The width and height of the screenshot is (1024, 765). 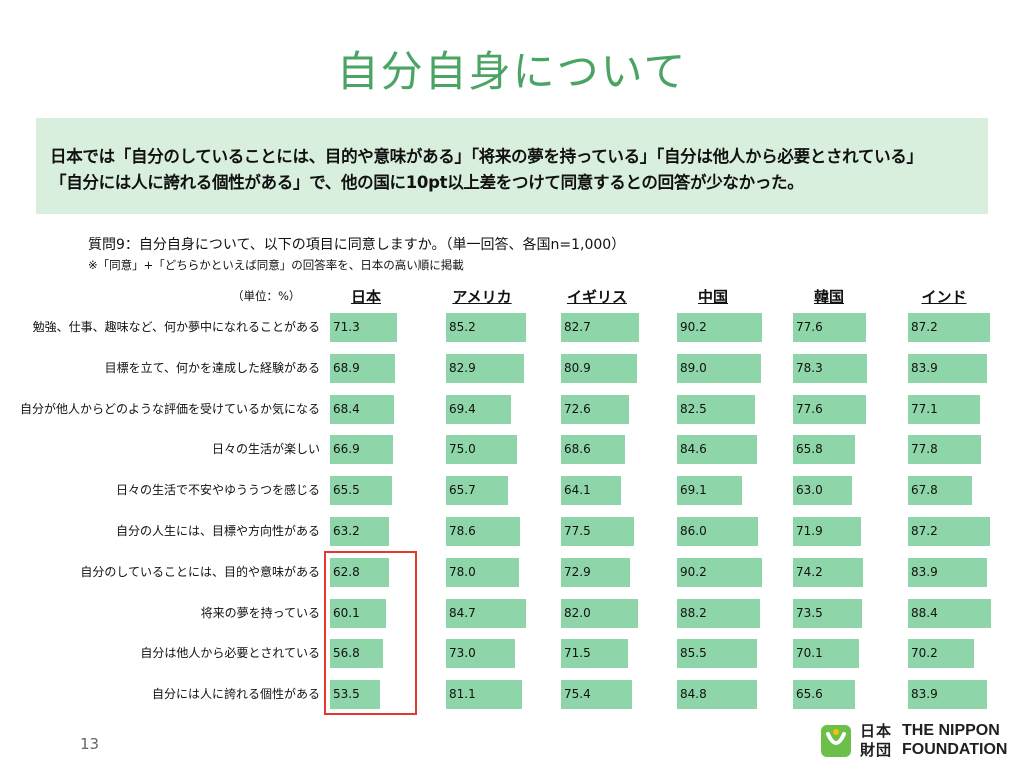 I want to click on bar-value-label: 53.5, so click(x=346, y=694).